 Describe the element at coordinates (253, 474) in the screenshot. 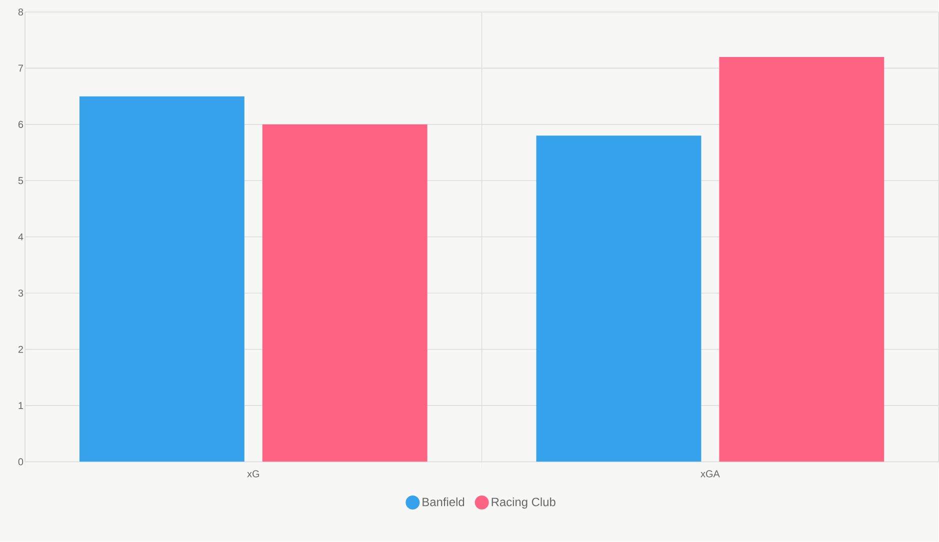

I see `x-tick-label: xG` at that location.